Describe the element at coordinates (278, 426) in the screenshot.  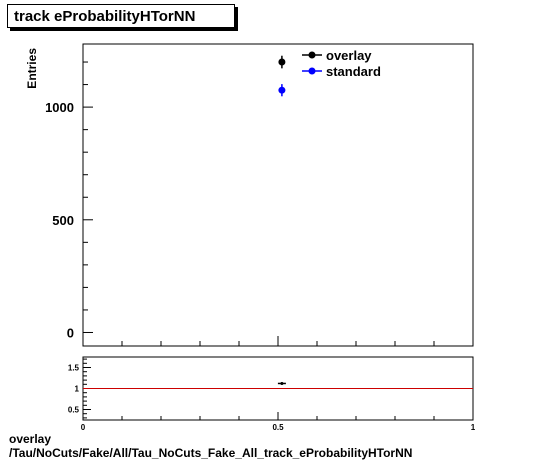
I see `ratio-x-tick-label: 0.5` at that location.